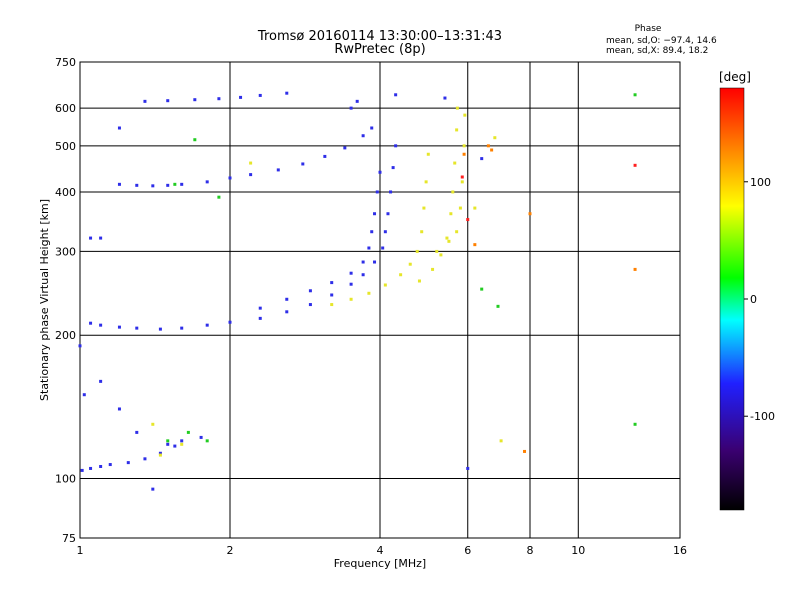  I want to click on y-tick-label: 750, so click(65, 62).